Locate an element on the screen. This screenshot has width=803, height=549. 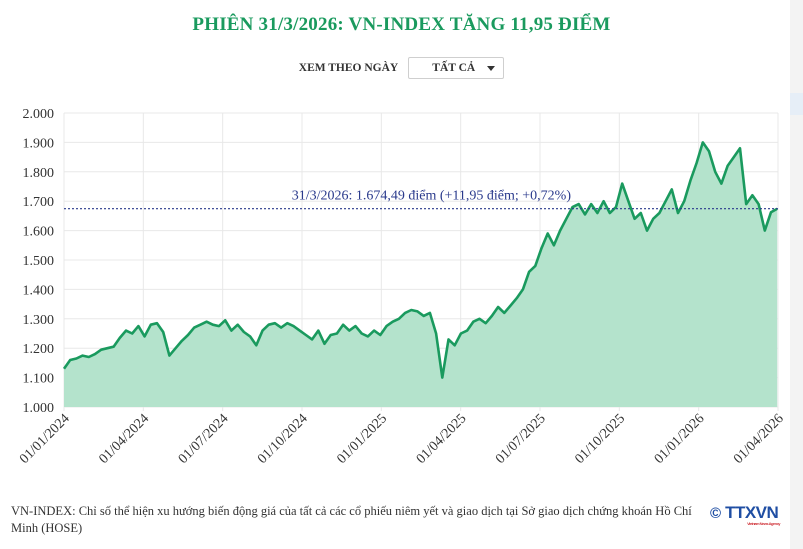
filter-label: XEM THEO NGÀY is located at coordinates (348, 68).